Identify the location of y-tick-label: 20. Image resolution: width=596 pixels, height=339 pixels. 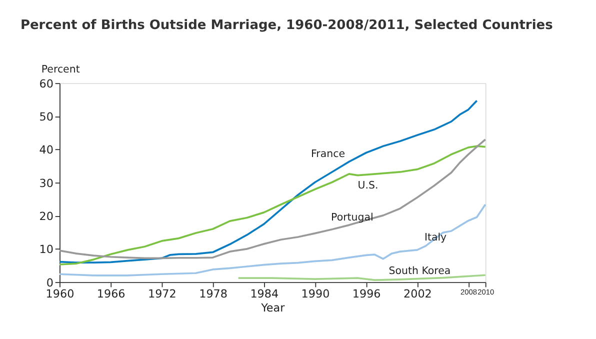
(46, 216).